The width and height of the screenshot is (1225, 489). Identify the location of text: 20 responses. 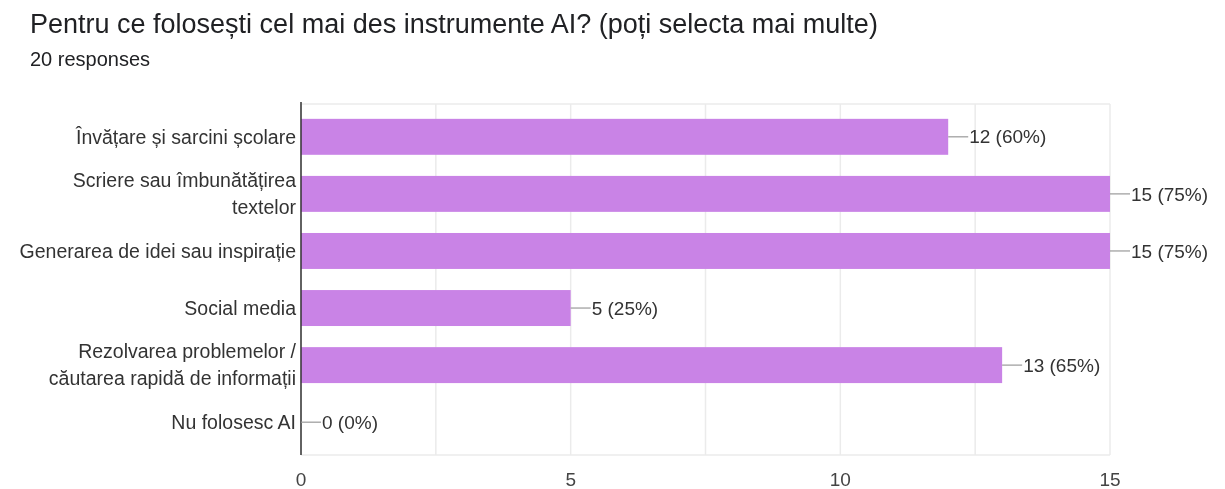
(90, 59).